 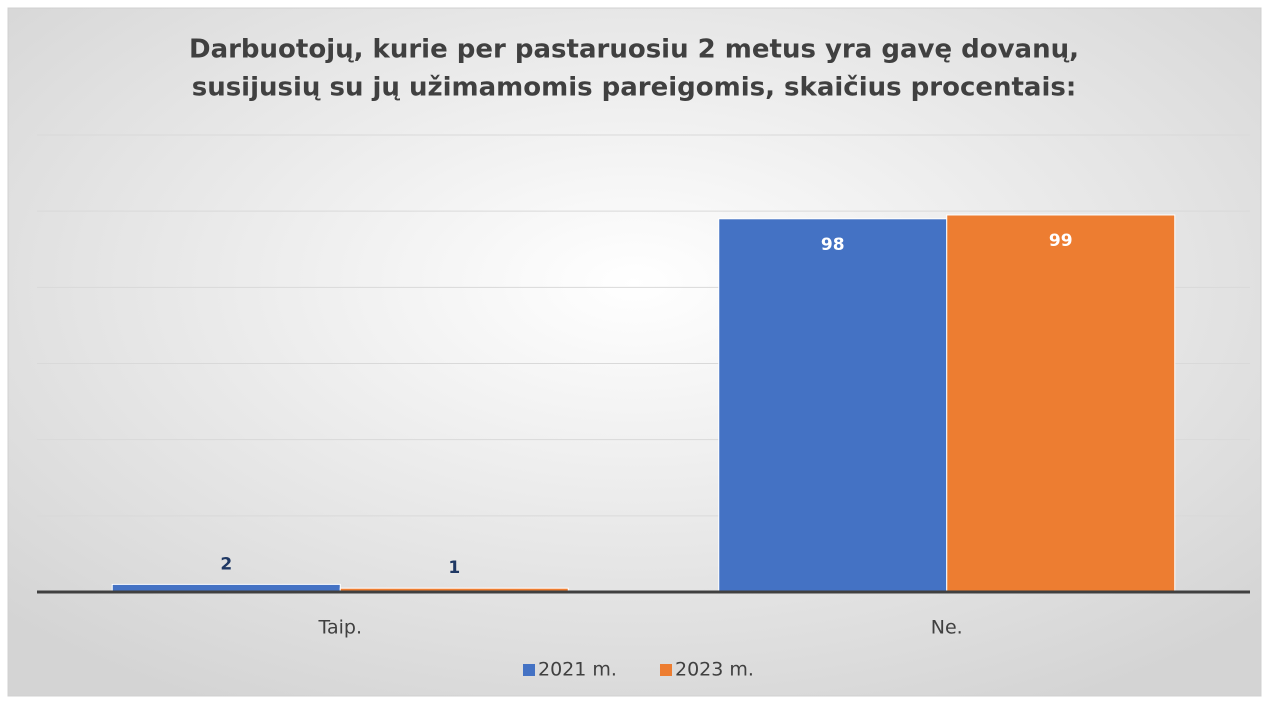 I want to click on x-tick-label: Taip., so click(x=340, y=628).